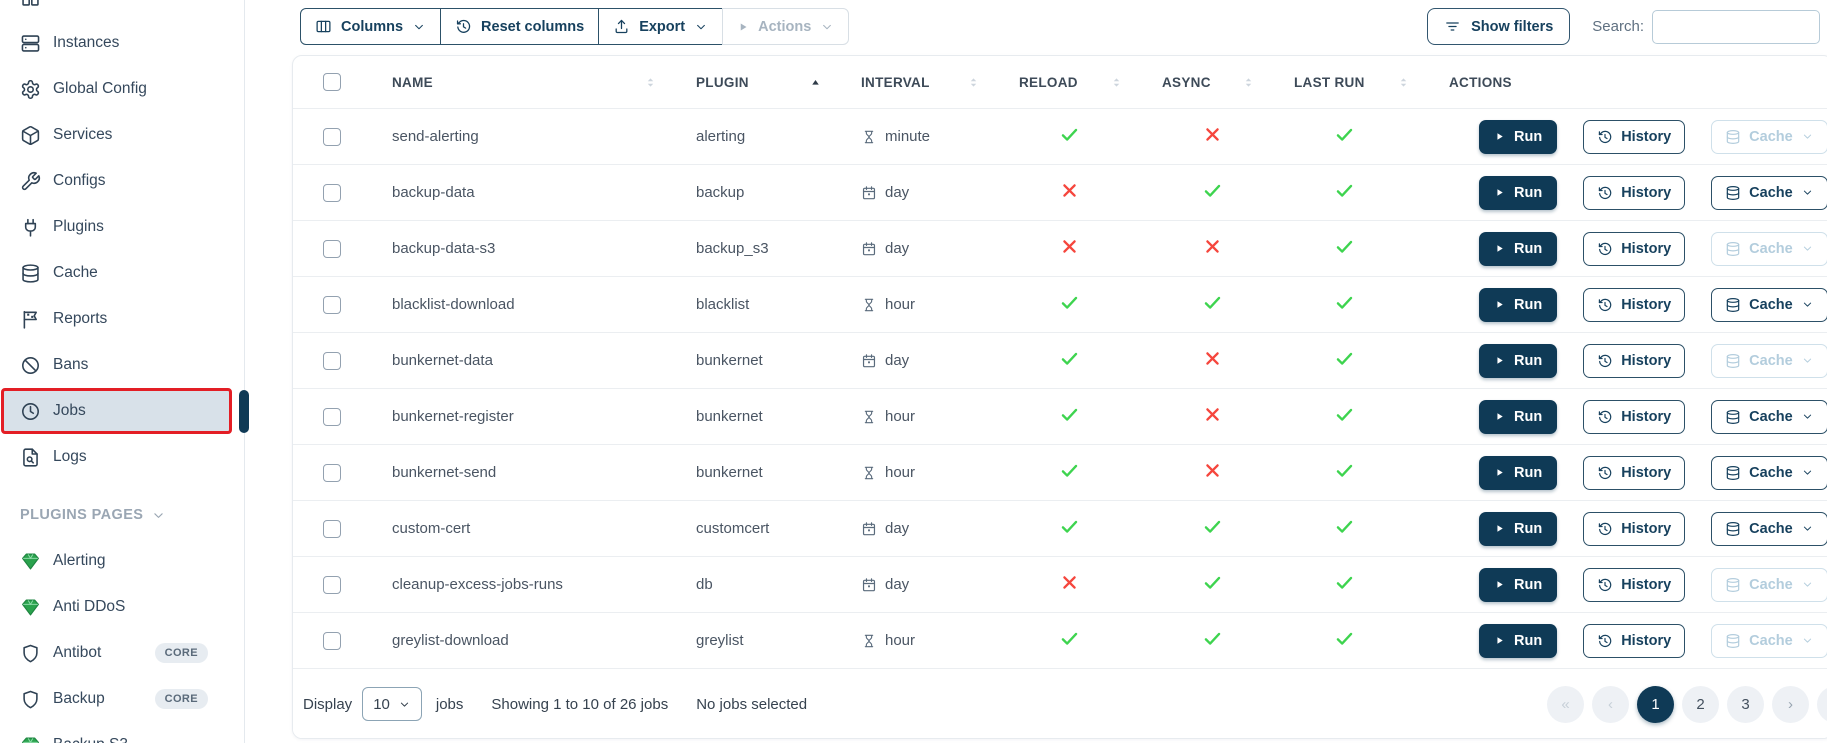 This screenshot has height=743, width=1827. I want to click on column-header-plugin: PLUGIN, so click(778, 82).